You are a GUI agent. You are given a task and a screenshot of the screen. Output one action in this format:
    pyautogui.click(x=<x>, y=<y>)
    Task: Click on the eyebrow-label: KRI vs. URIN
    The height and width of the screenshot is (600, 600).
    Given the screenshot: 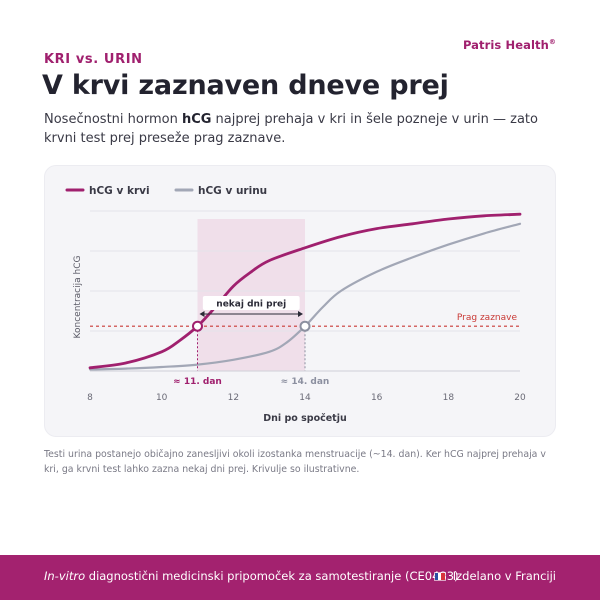 What is the action you would take?
    pyautogui.click(x=93, y=59)
    